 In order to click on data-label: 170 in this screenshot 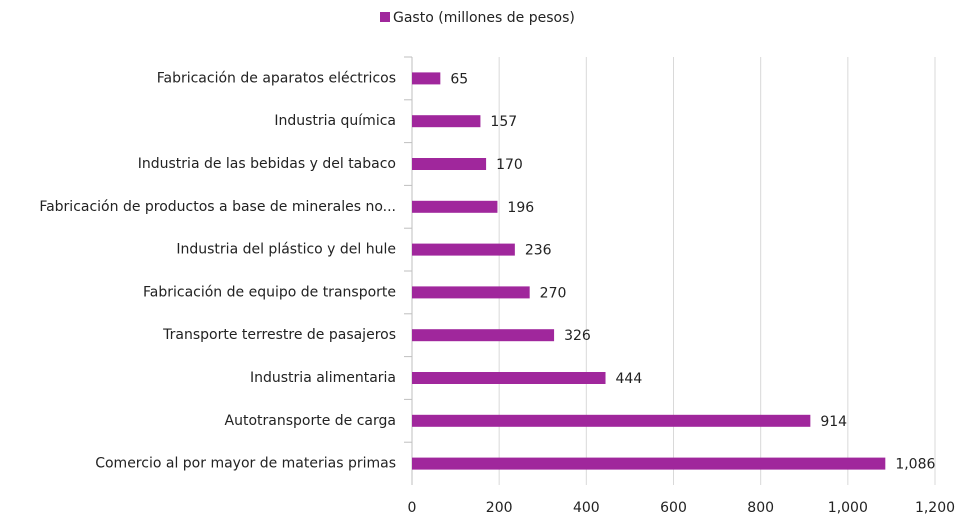, I will do `click(509, 165)`.